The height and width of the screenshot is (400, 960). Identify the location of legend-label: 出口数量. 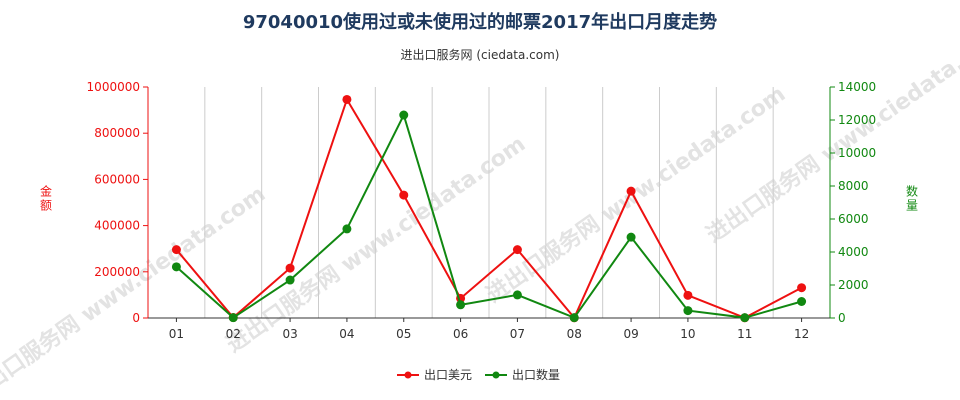
(536, 374).